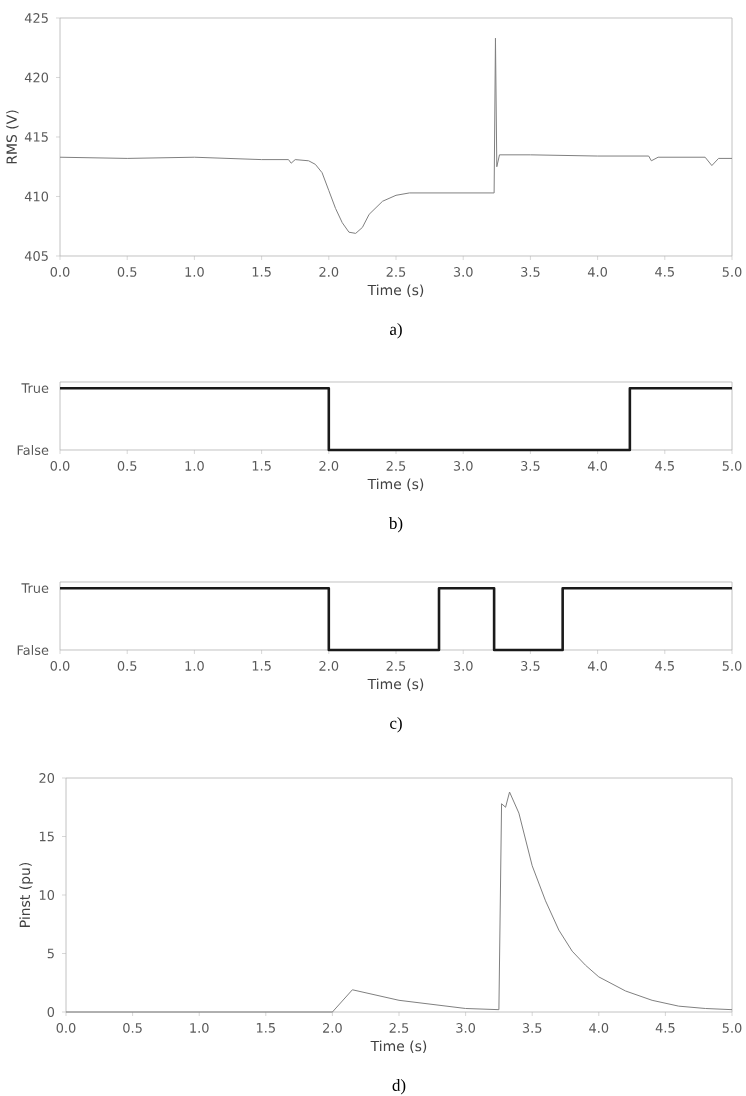 The height and width of the screenshot is (1096, 746). What do you see at coordinates (399, 1087) in the screenshot?
I see `text: d)` at bounding box center [399, 1087].